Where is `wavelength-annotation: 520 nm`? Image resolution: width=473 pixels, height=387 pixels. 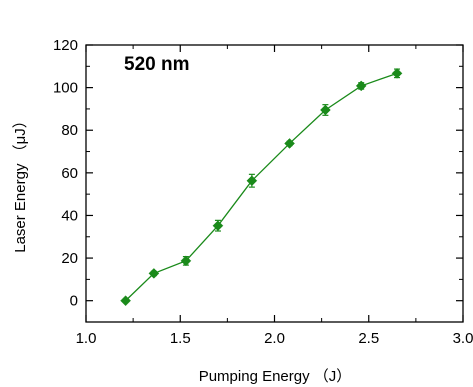 wavelength-annotation: 520 nm is located at coordinates (156, 64).